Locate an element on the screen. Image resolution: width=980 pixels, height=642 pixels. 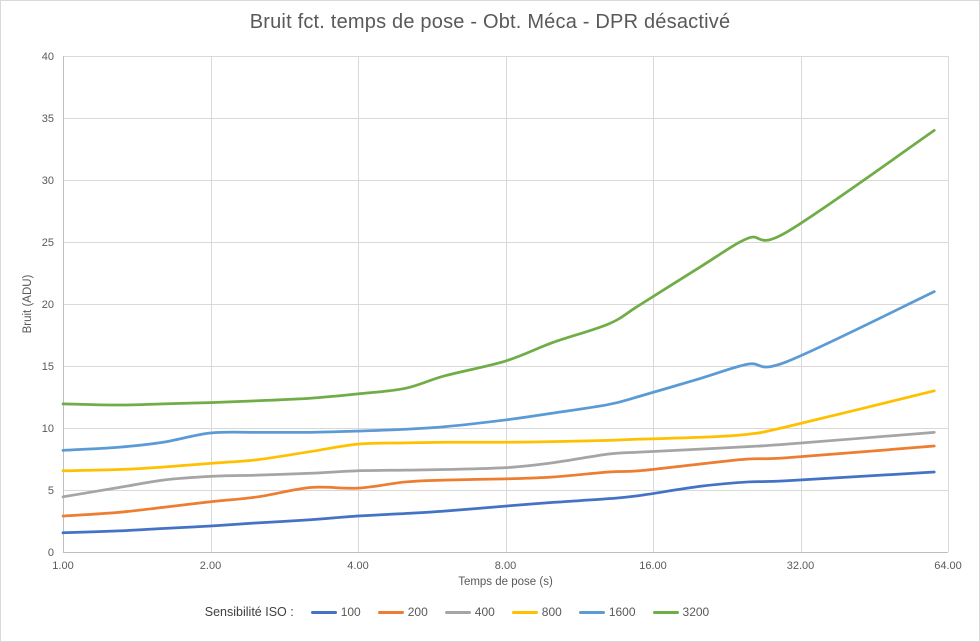
y-tick-label-5: 5 is located at coordinates (51, 491).